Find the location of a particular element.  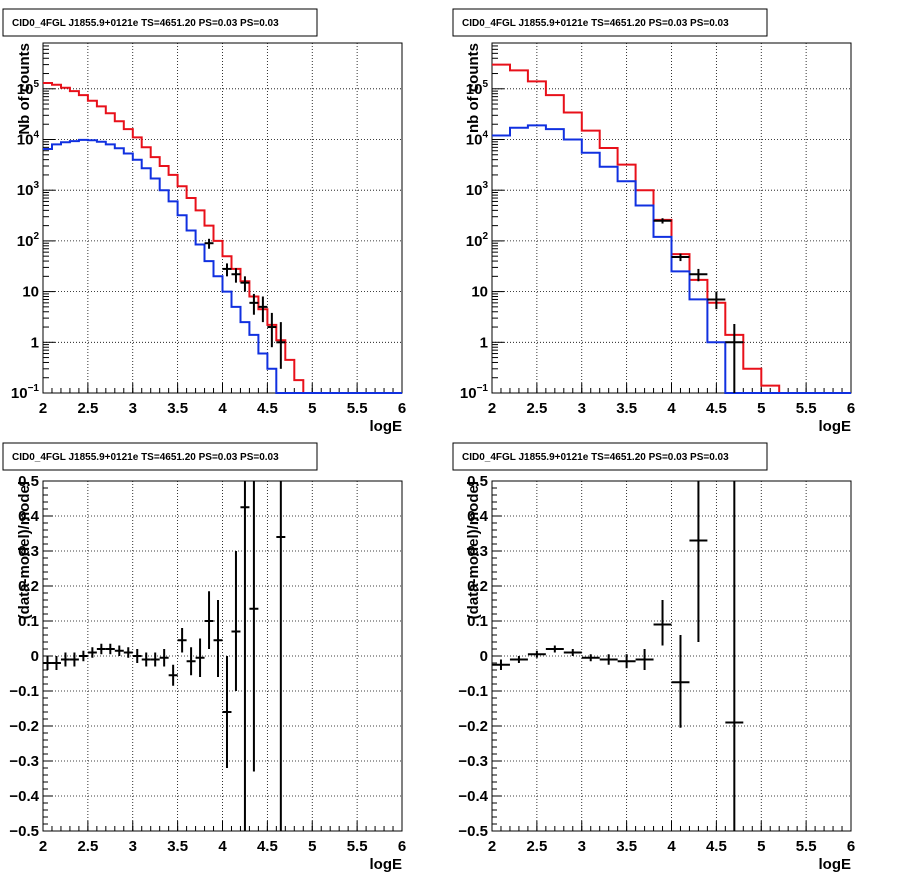

y-axis-label: nb of counts is located at coordinates (473, 88).